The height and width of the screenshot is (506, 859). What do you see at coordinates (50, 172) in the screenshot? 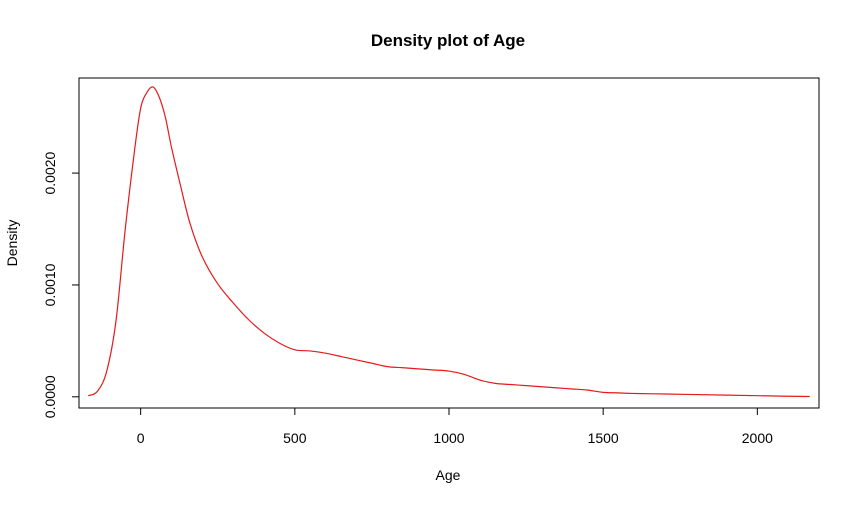
I see `y-tick-label: 0.0020` at bounding box center [50, 172].